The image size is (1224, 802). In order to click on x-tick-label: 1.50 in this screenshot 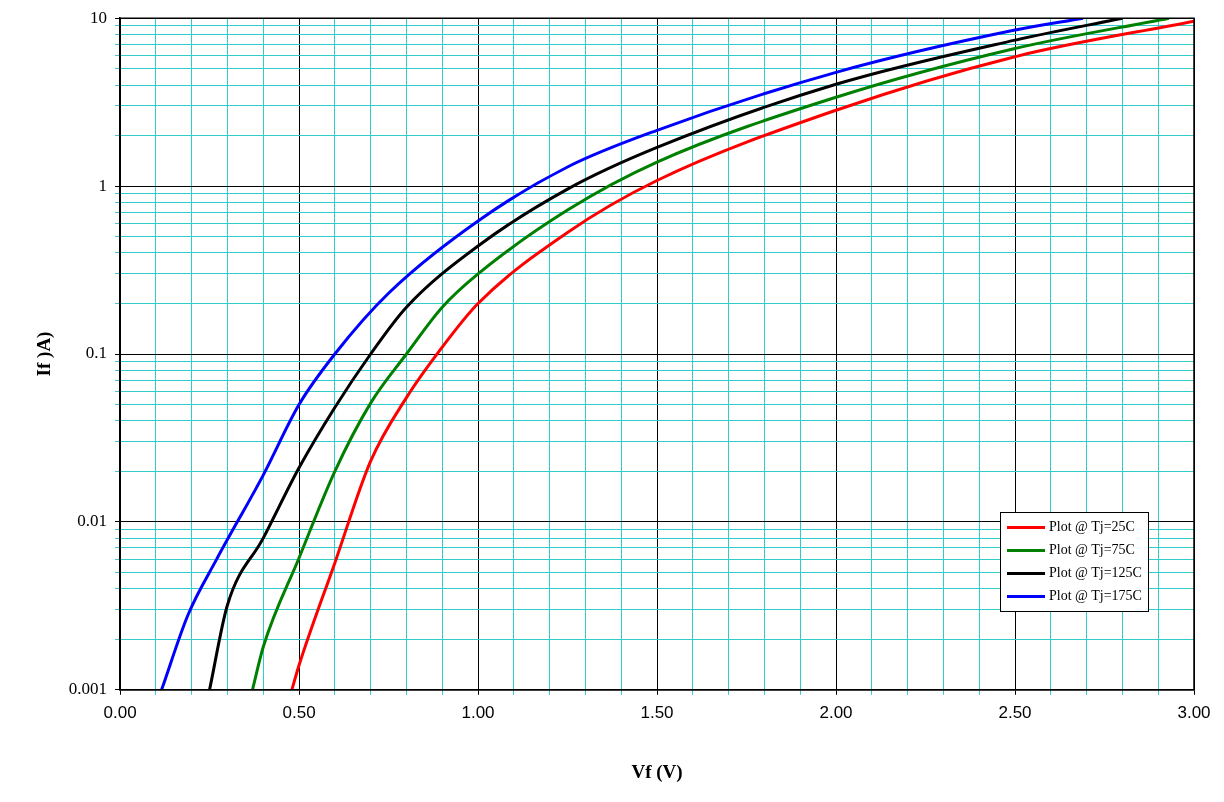, I will do `click(657, 712)`.